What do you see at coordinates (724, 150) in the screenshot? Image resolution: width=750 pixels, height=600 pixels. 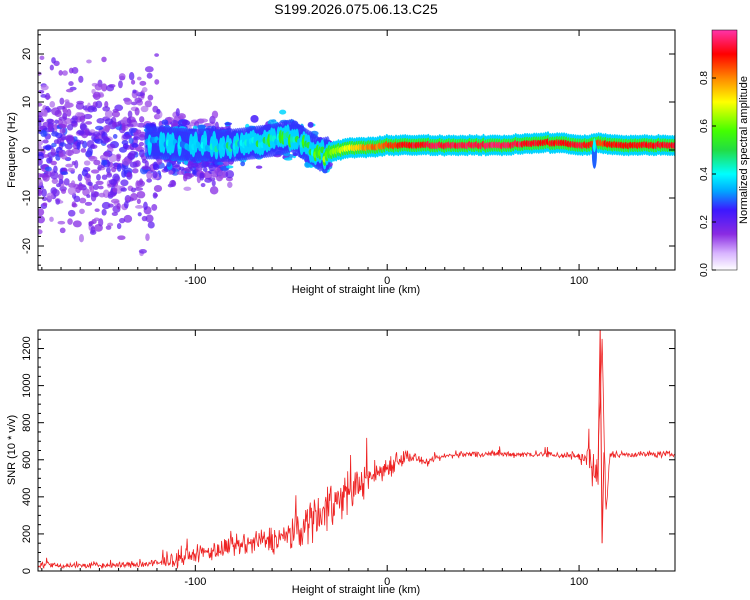 I see `colorbar-gradient` at bounding box center [724, 150].